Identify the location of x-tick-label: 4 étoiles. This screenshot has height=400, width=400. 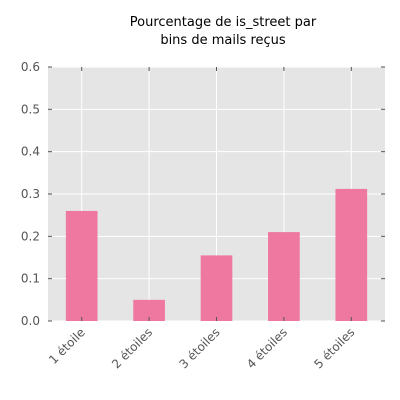
(267, 348).